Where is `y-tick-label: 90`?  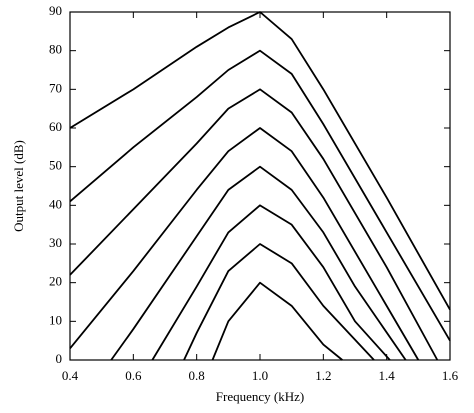
y-tick-label: 90 is located at coordinates (55, 10).